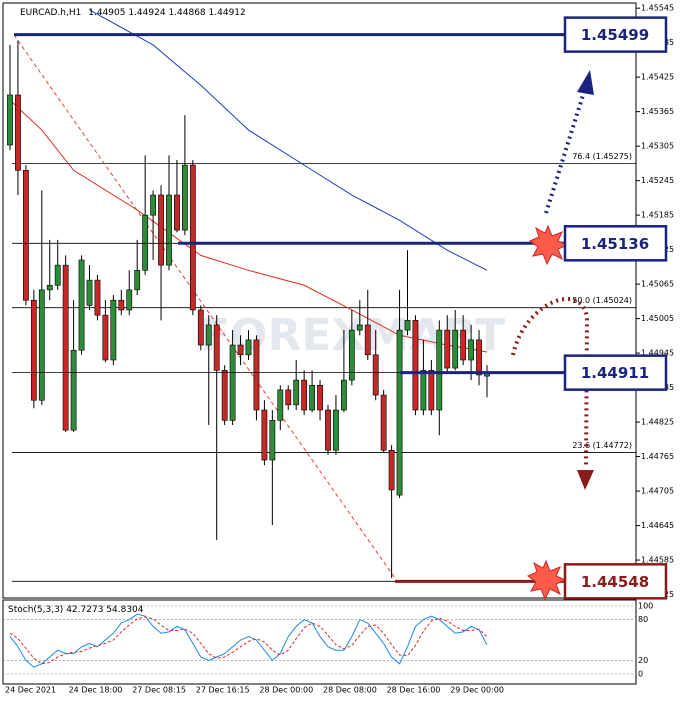 The width and height of the screenshot is (682, 702). What do you see at coordinates (414, 690) in the screenshot?
I see `x-tick-label: 28 Dec 16:00` at bounding box center [414, 690].